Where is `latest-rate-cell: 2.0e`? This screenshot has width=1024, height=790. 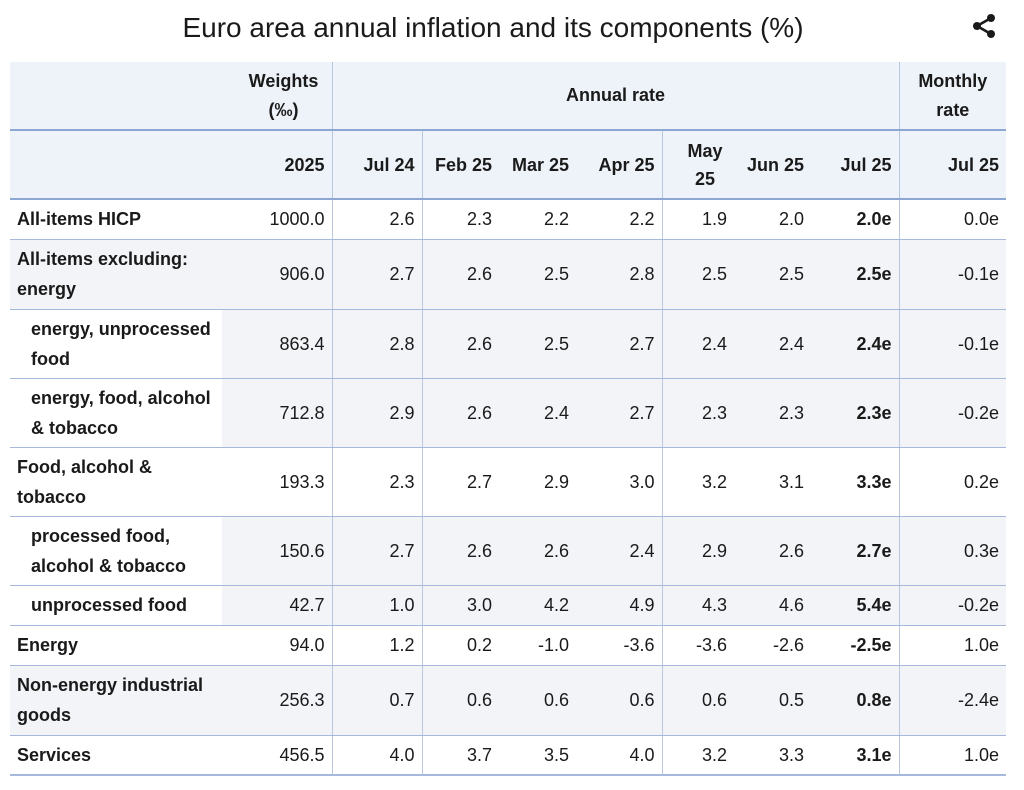 latest-rate-cell: 2.0e is located at coordinates (855, 219).